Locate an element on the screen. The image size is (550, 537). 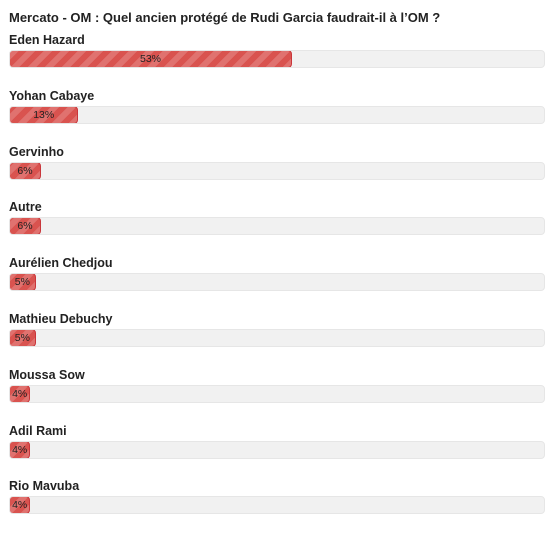
result-percent: 53% is located at coordinates (151, 59).